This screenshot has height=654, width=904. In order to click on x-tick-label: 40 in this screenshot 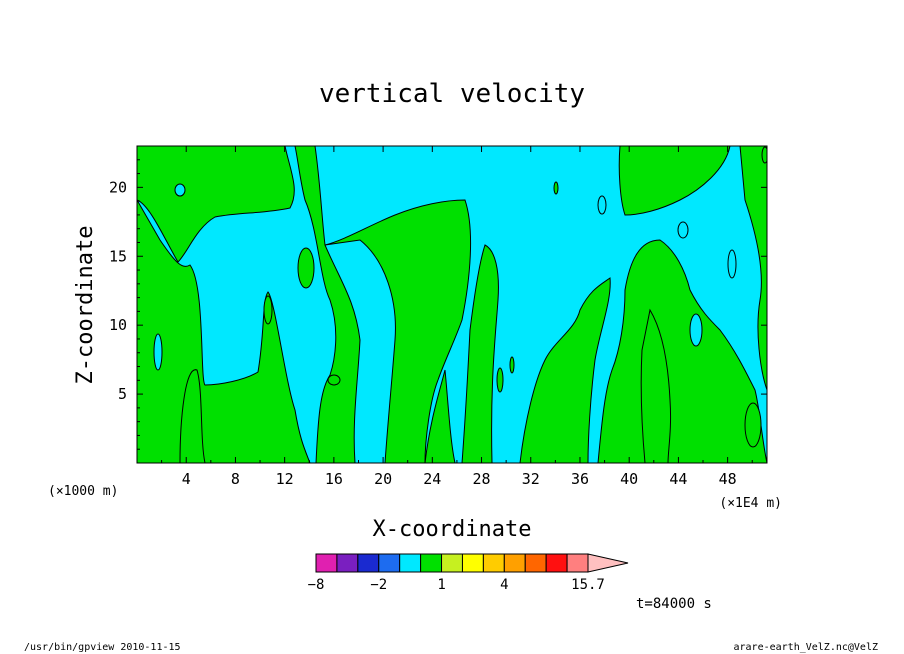, I will do `click(629, 479)`.